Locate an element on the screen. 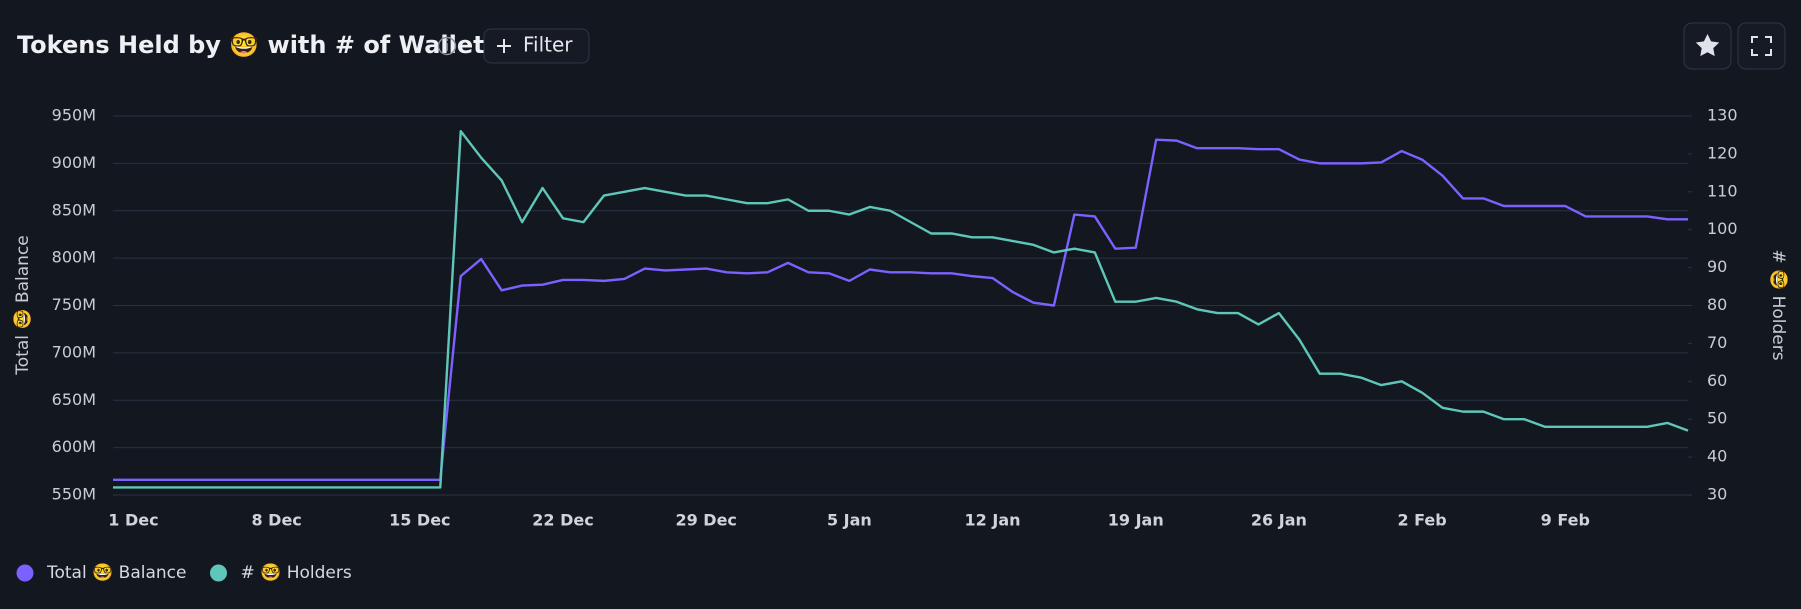 Image resolution: width=1801 pixels, height=609 pixels. y2-tick-label: 110 is located at coordinates (1722, 190).